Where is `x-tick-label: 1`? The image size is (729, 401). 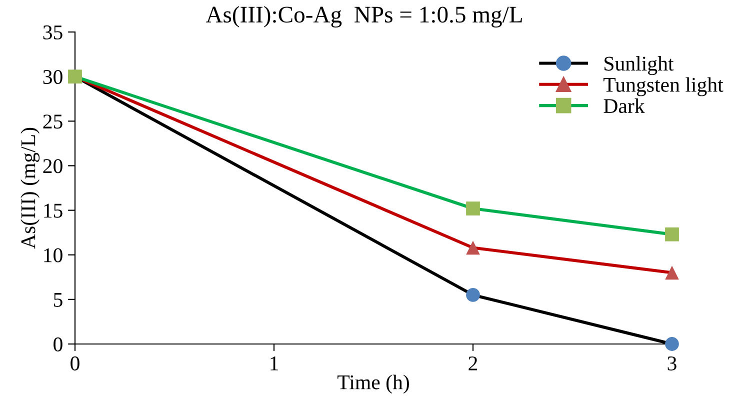 x-tick-label: 1 is located at coordinates (274, 363).